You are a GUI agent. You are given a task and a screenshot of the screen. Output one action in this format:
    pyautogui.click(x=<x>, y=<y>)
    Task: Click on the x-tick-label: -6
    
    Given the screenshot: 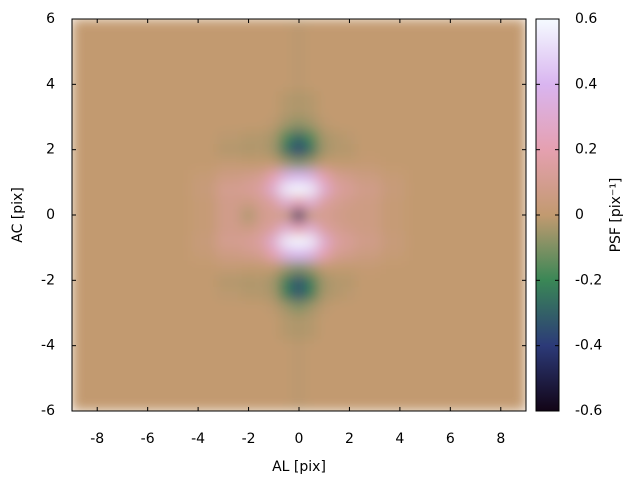 What is the action you would take?
    pyautogui.click(x=148, y=439)
    